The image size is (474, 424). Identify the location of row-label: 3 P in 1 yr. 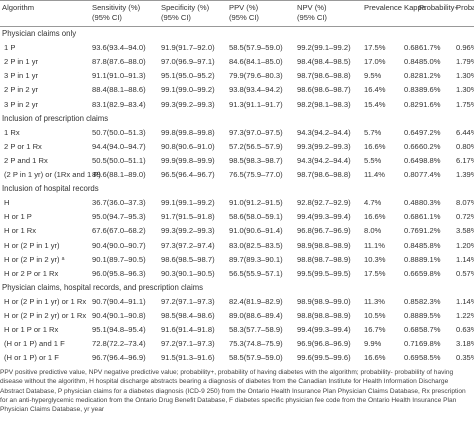
(21, 76).